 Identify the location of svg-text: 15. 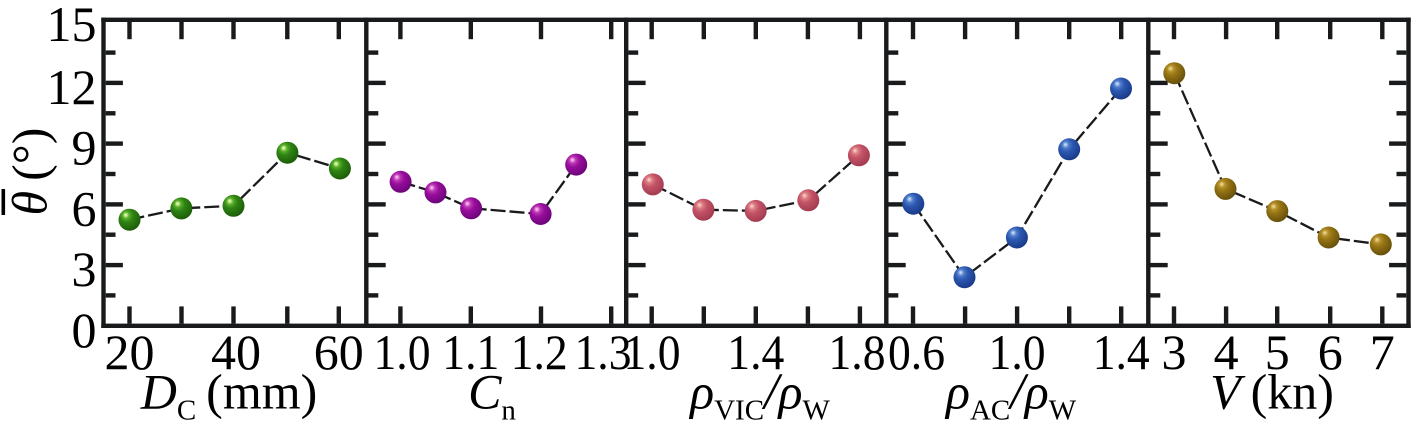
(72, 26).